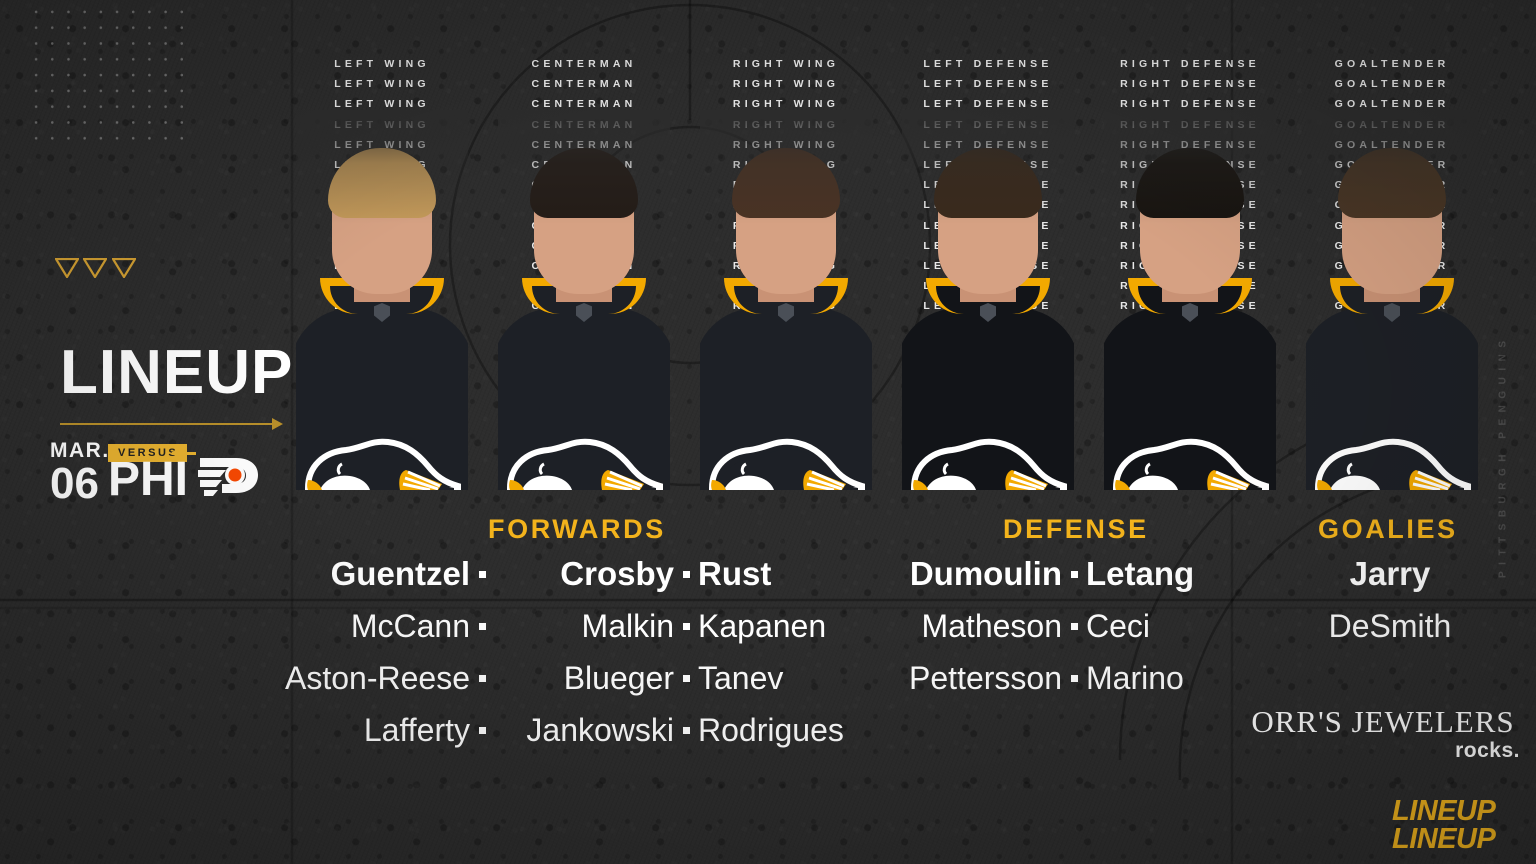 Image resolution: width=1536 pixels, height=864 pixels. What do you see at coordinates (1464, 812) in the screenshot?
I see `corner-watermark-line-1: LINEUP` at bounding box center [1464, 812].